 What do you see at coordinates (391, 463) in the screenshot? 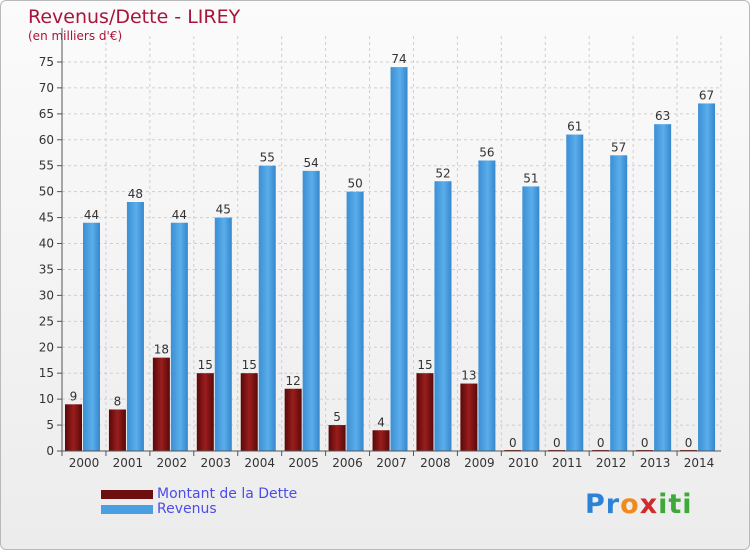
I see `x-tick-label: 2007` at bounding box center [391, 463].